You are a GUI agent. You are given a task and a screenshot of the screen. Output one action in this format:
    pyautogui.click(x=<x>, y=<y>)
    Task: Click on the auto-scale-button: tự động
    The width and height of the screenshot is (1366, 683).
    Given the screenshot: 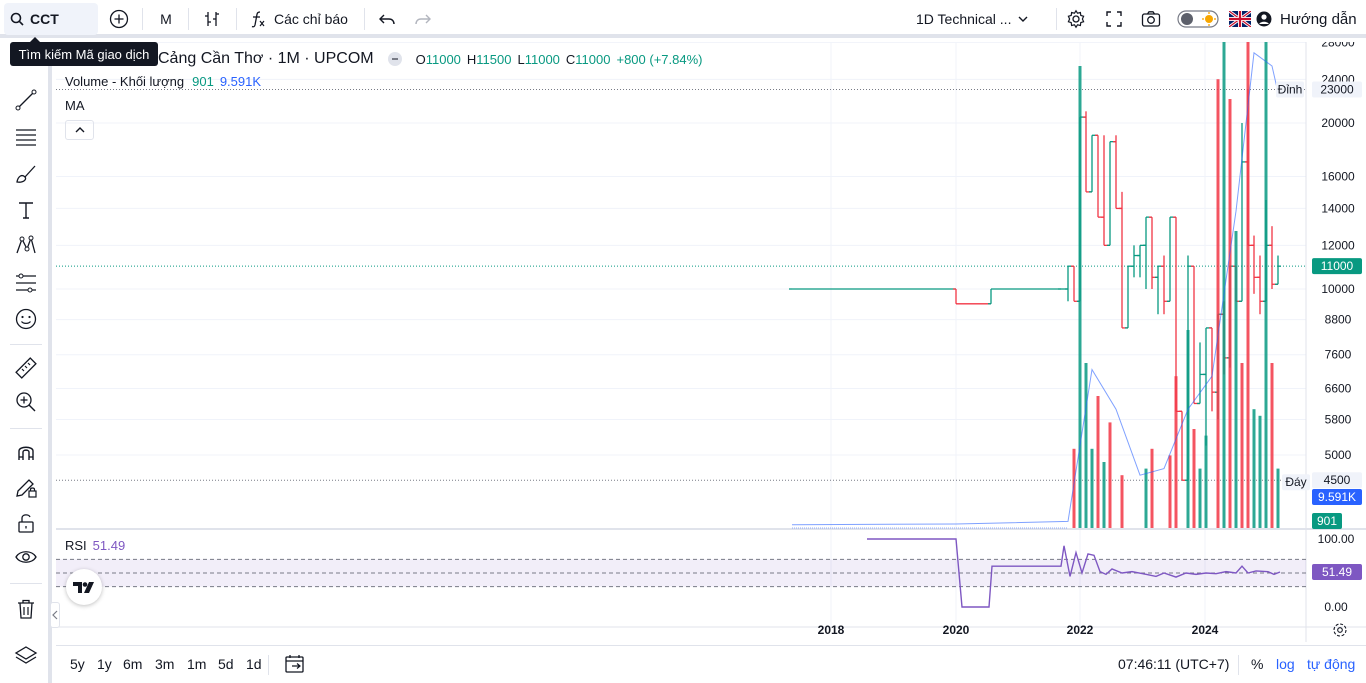 What is the action you would take?
    pyautogui.click(x=1331, y=664)
    